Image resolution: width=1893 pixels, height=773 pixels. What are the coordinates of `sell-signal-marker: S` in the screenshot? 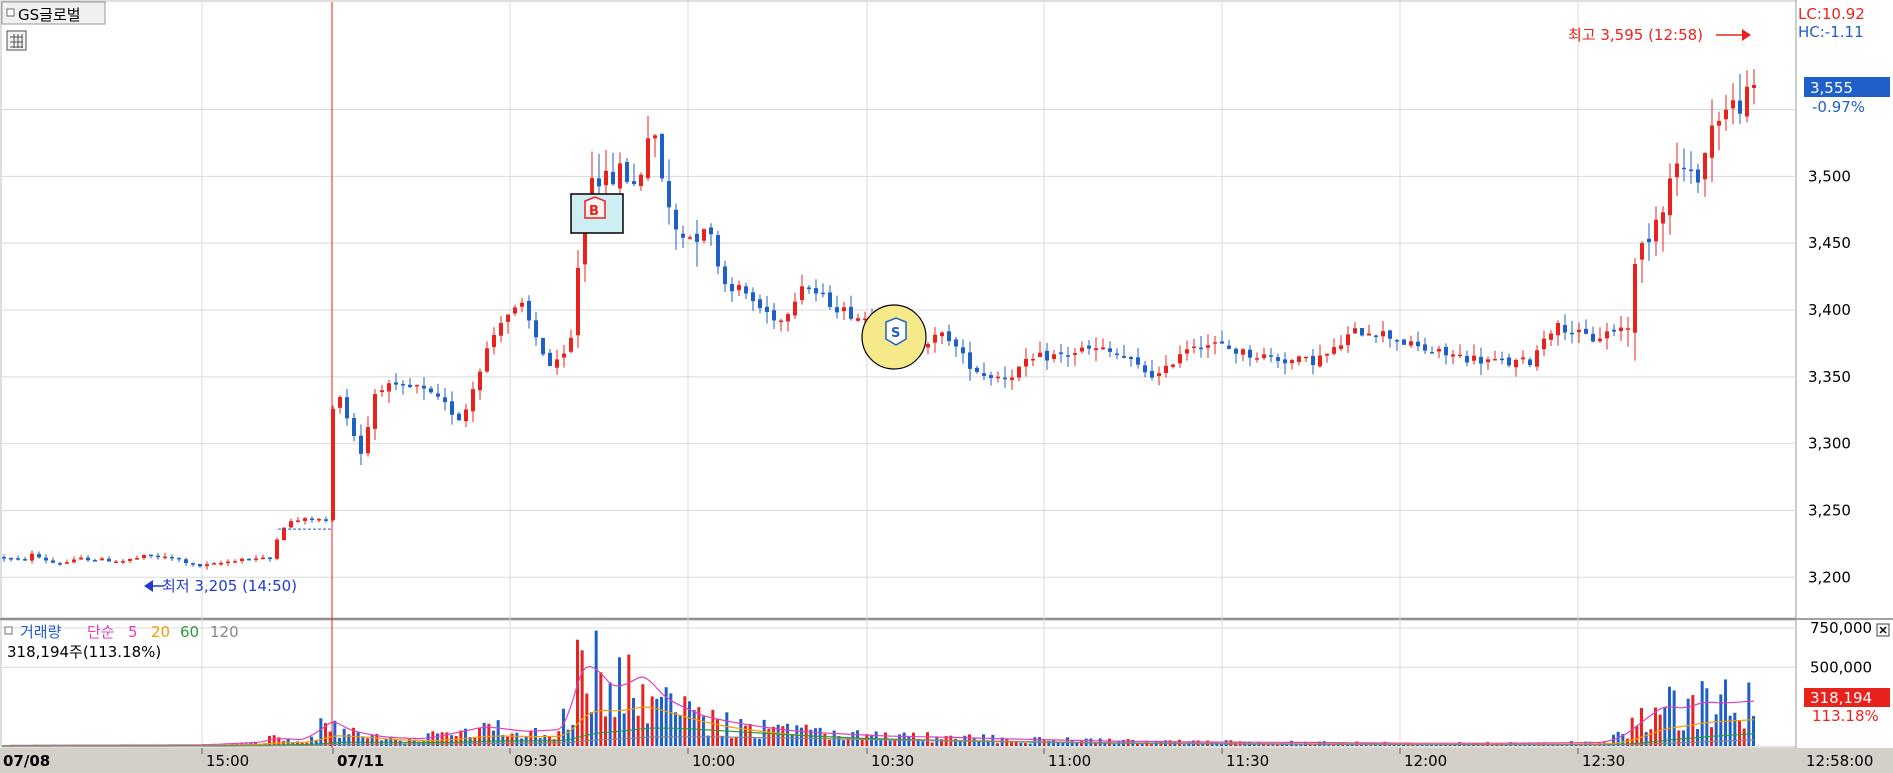 It's located at (894, 337).